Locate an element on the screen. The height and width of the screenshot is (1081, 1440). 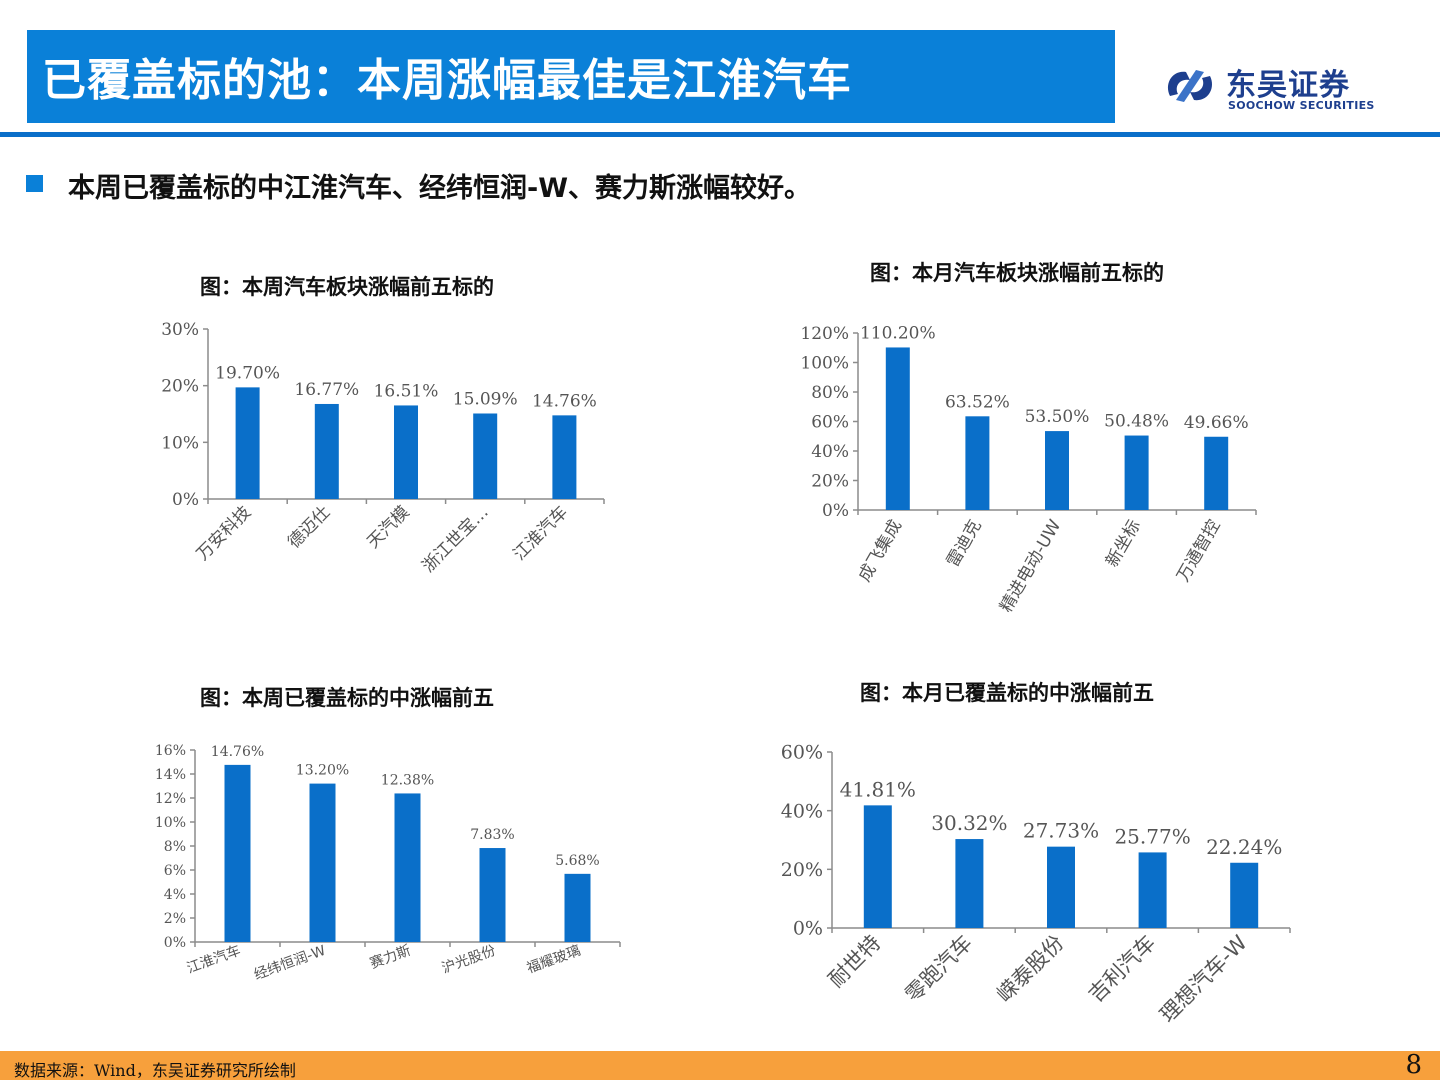
chart-1-data-label: 15.09% is located at coordinates (485, 399).